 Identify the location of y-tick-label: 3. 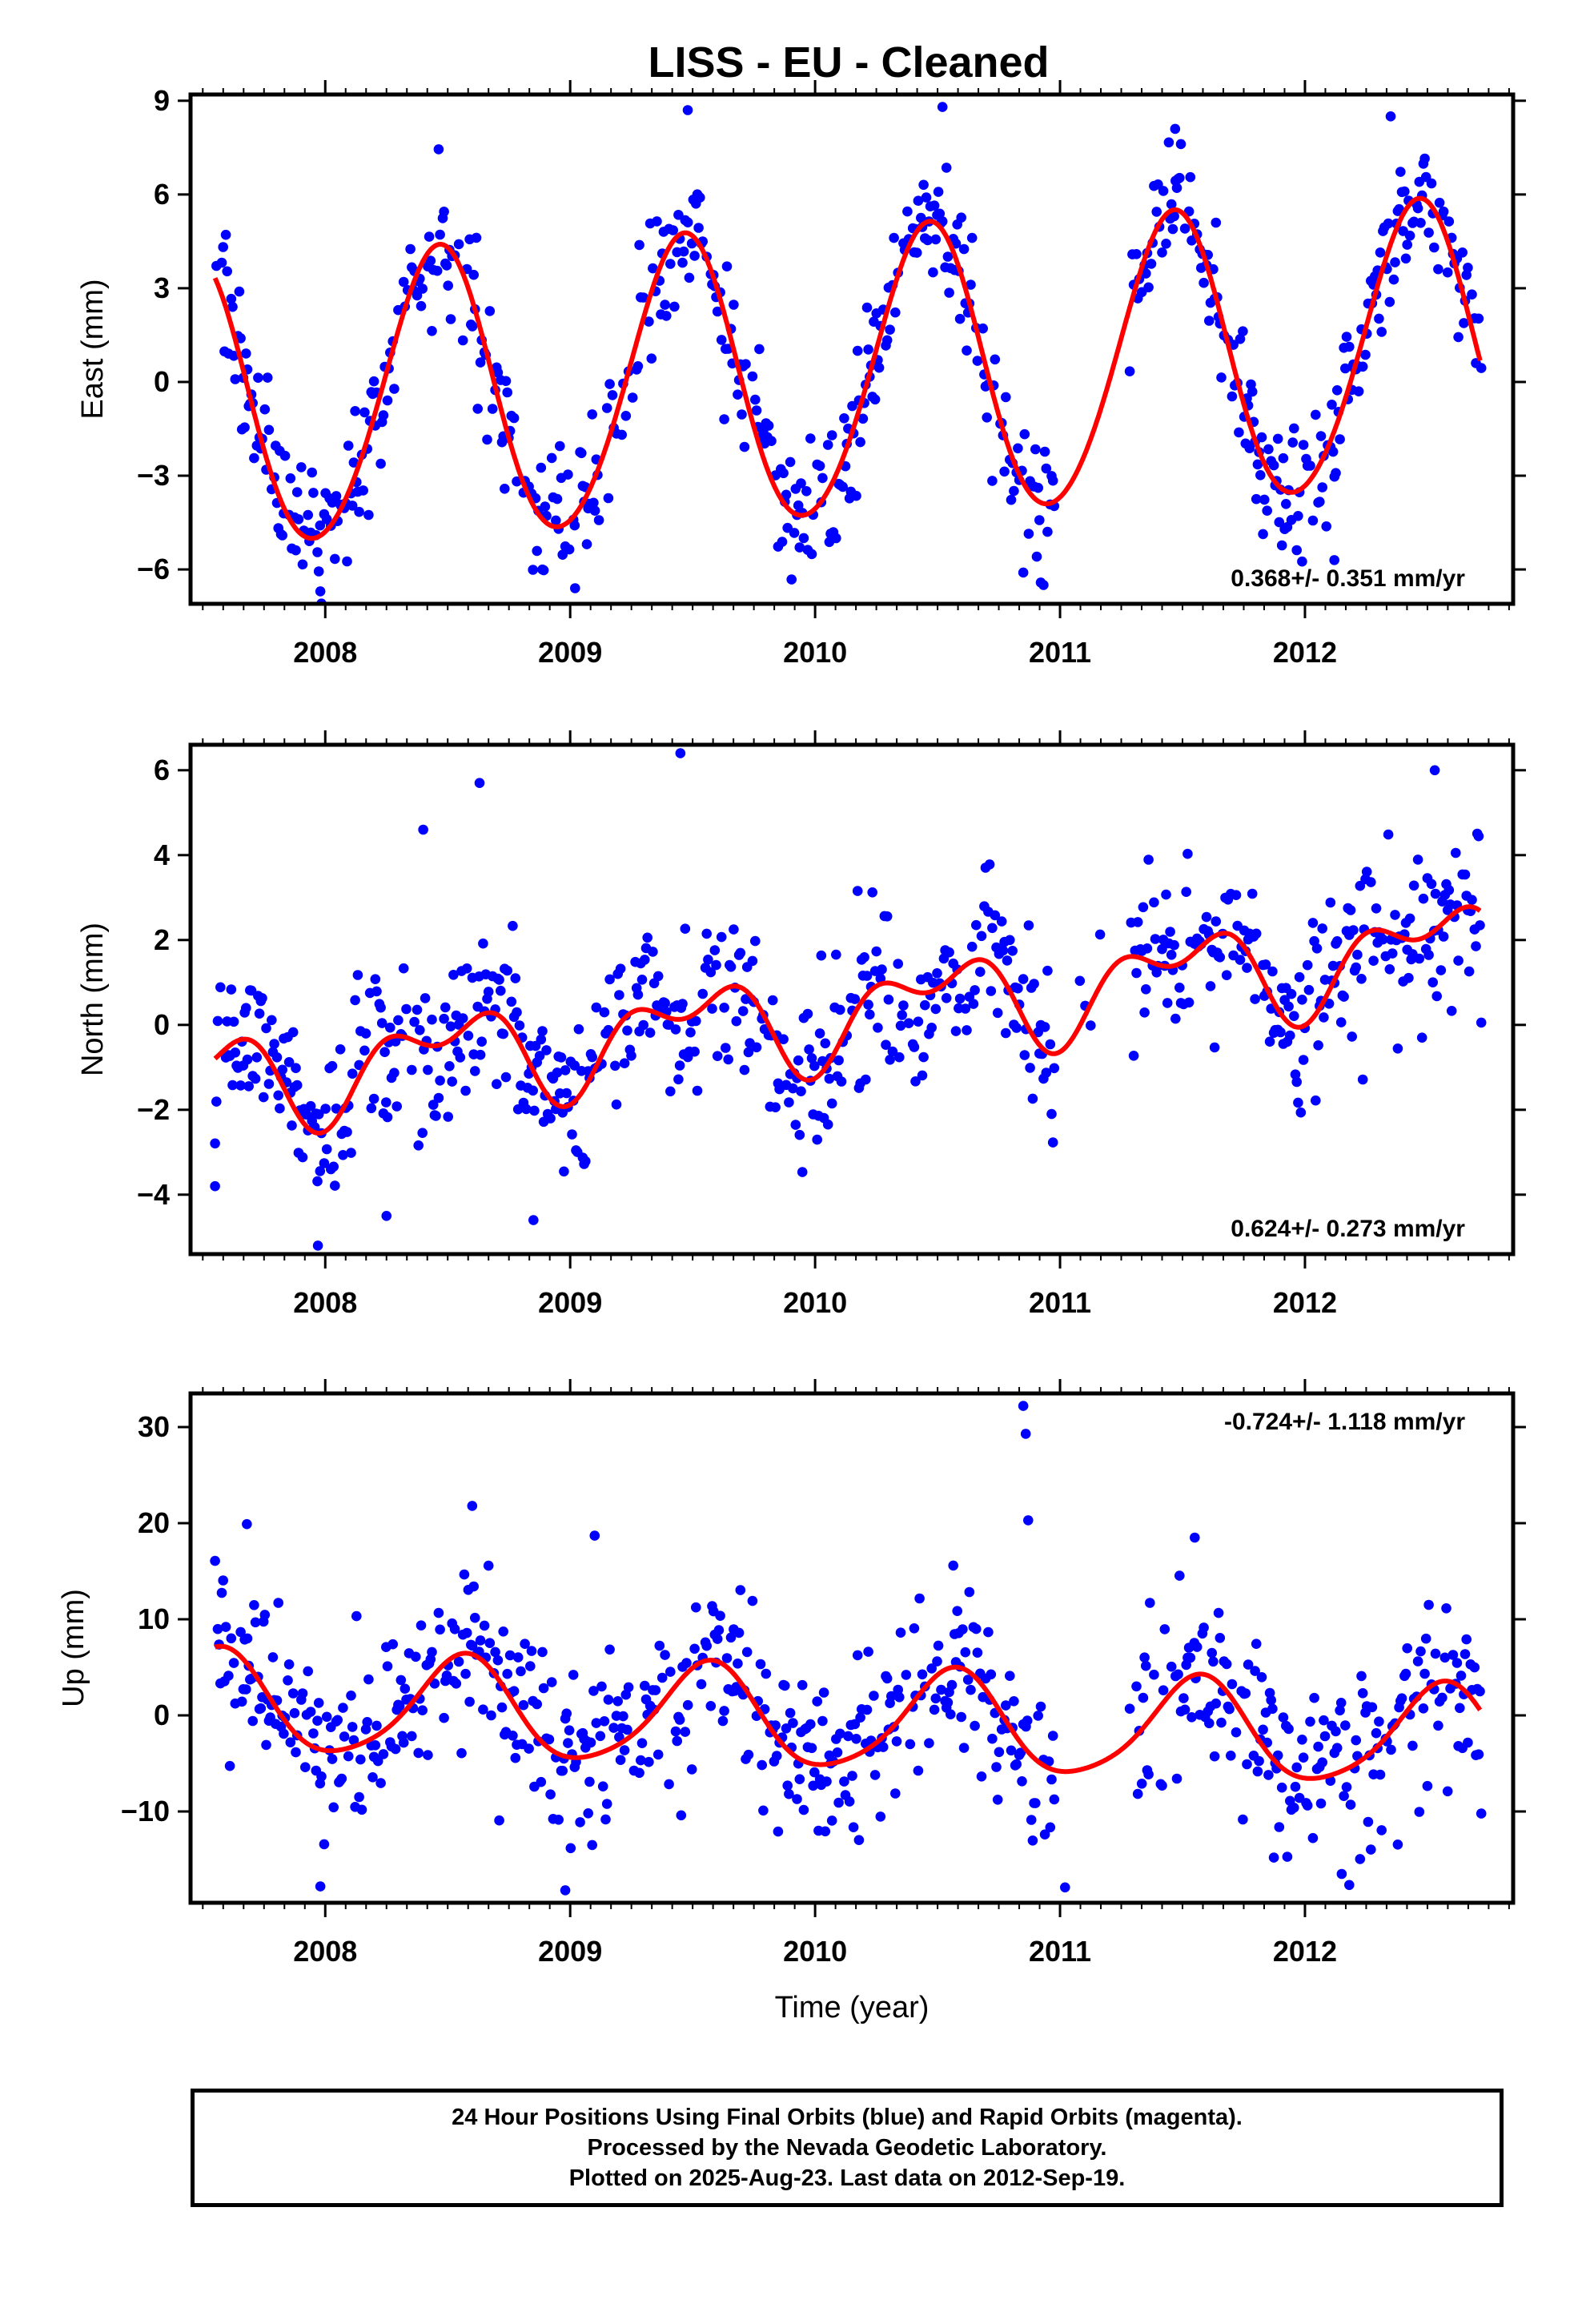
(162, 287).